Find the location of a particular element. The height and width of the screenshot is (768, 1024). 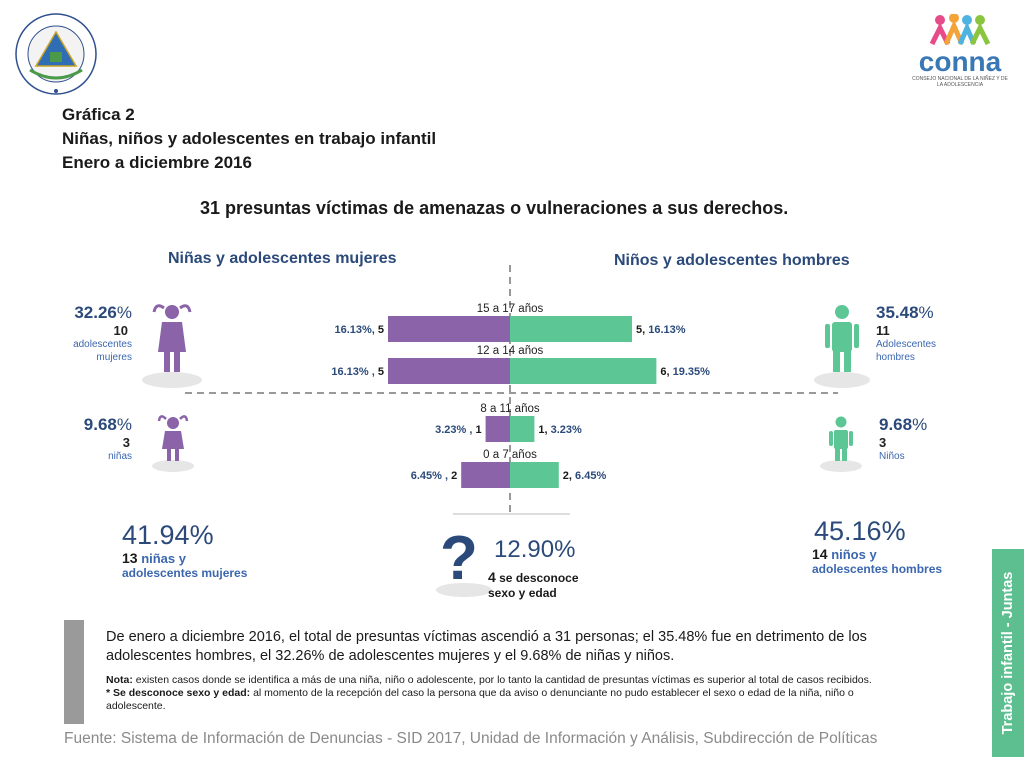

female-section-title: Niñas y adolescentes mujeres is located at coordinates (282, 258).